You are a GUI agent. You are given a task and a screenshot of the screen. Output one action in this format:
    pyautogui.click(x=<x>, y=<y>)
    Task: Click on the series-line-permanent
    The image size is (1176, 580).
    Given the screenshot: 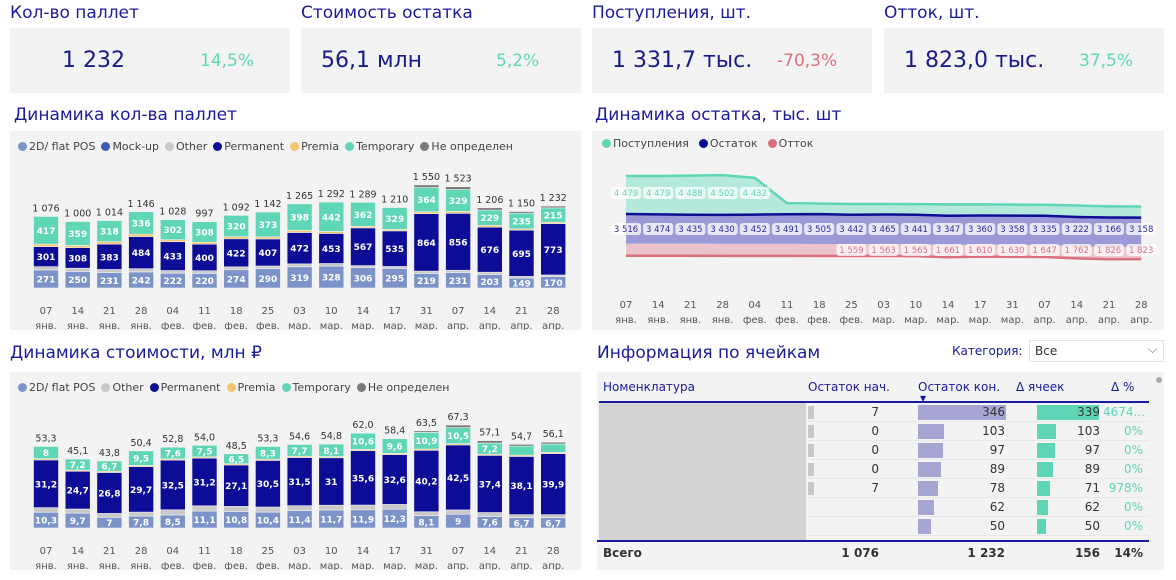 What is the action you would take?
    pyautogui.click(x=883, y=215)
    